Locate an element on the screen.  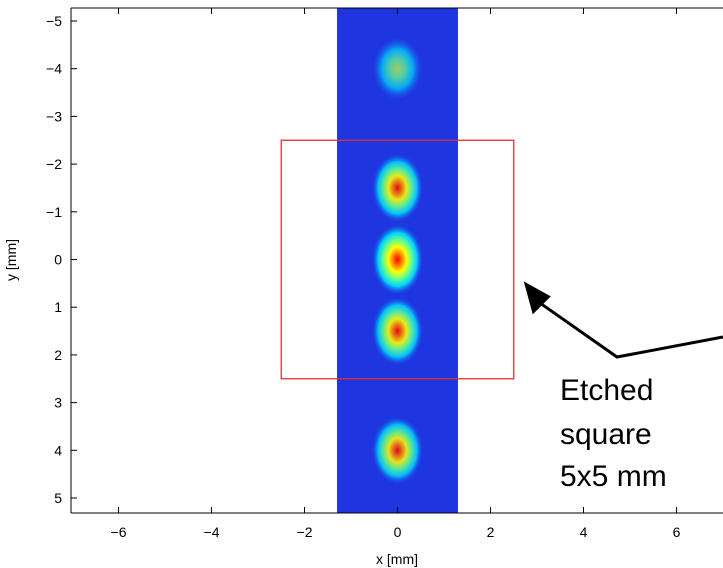
x-tick-label: 6 is located at coordinates (677, 532).